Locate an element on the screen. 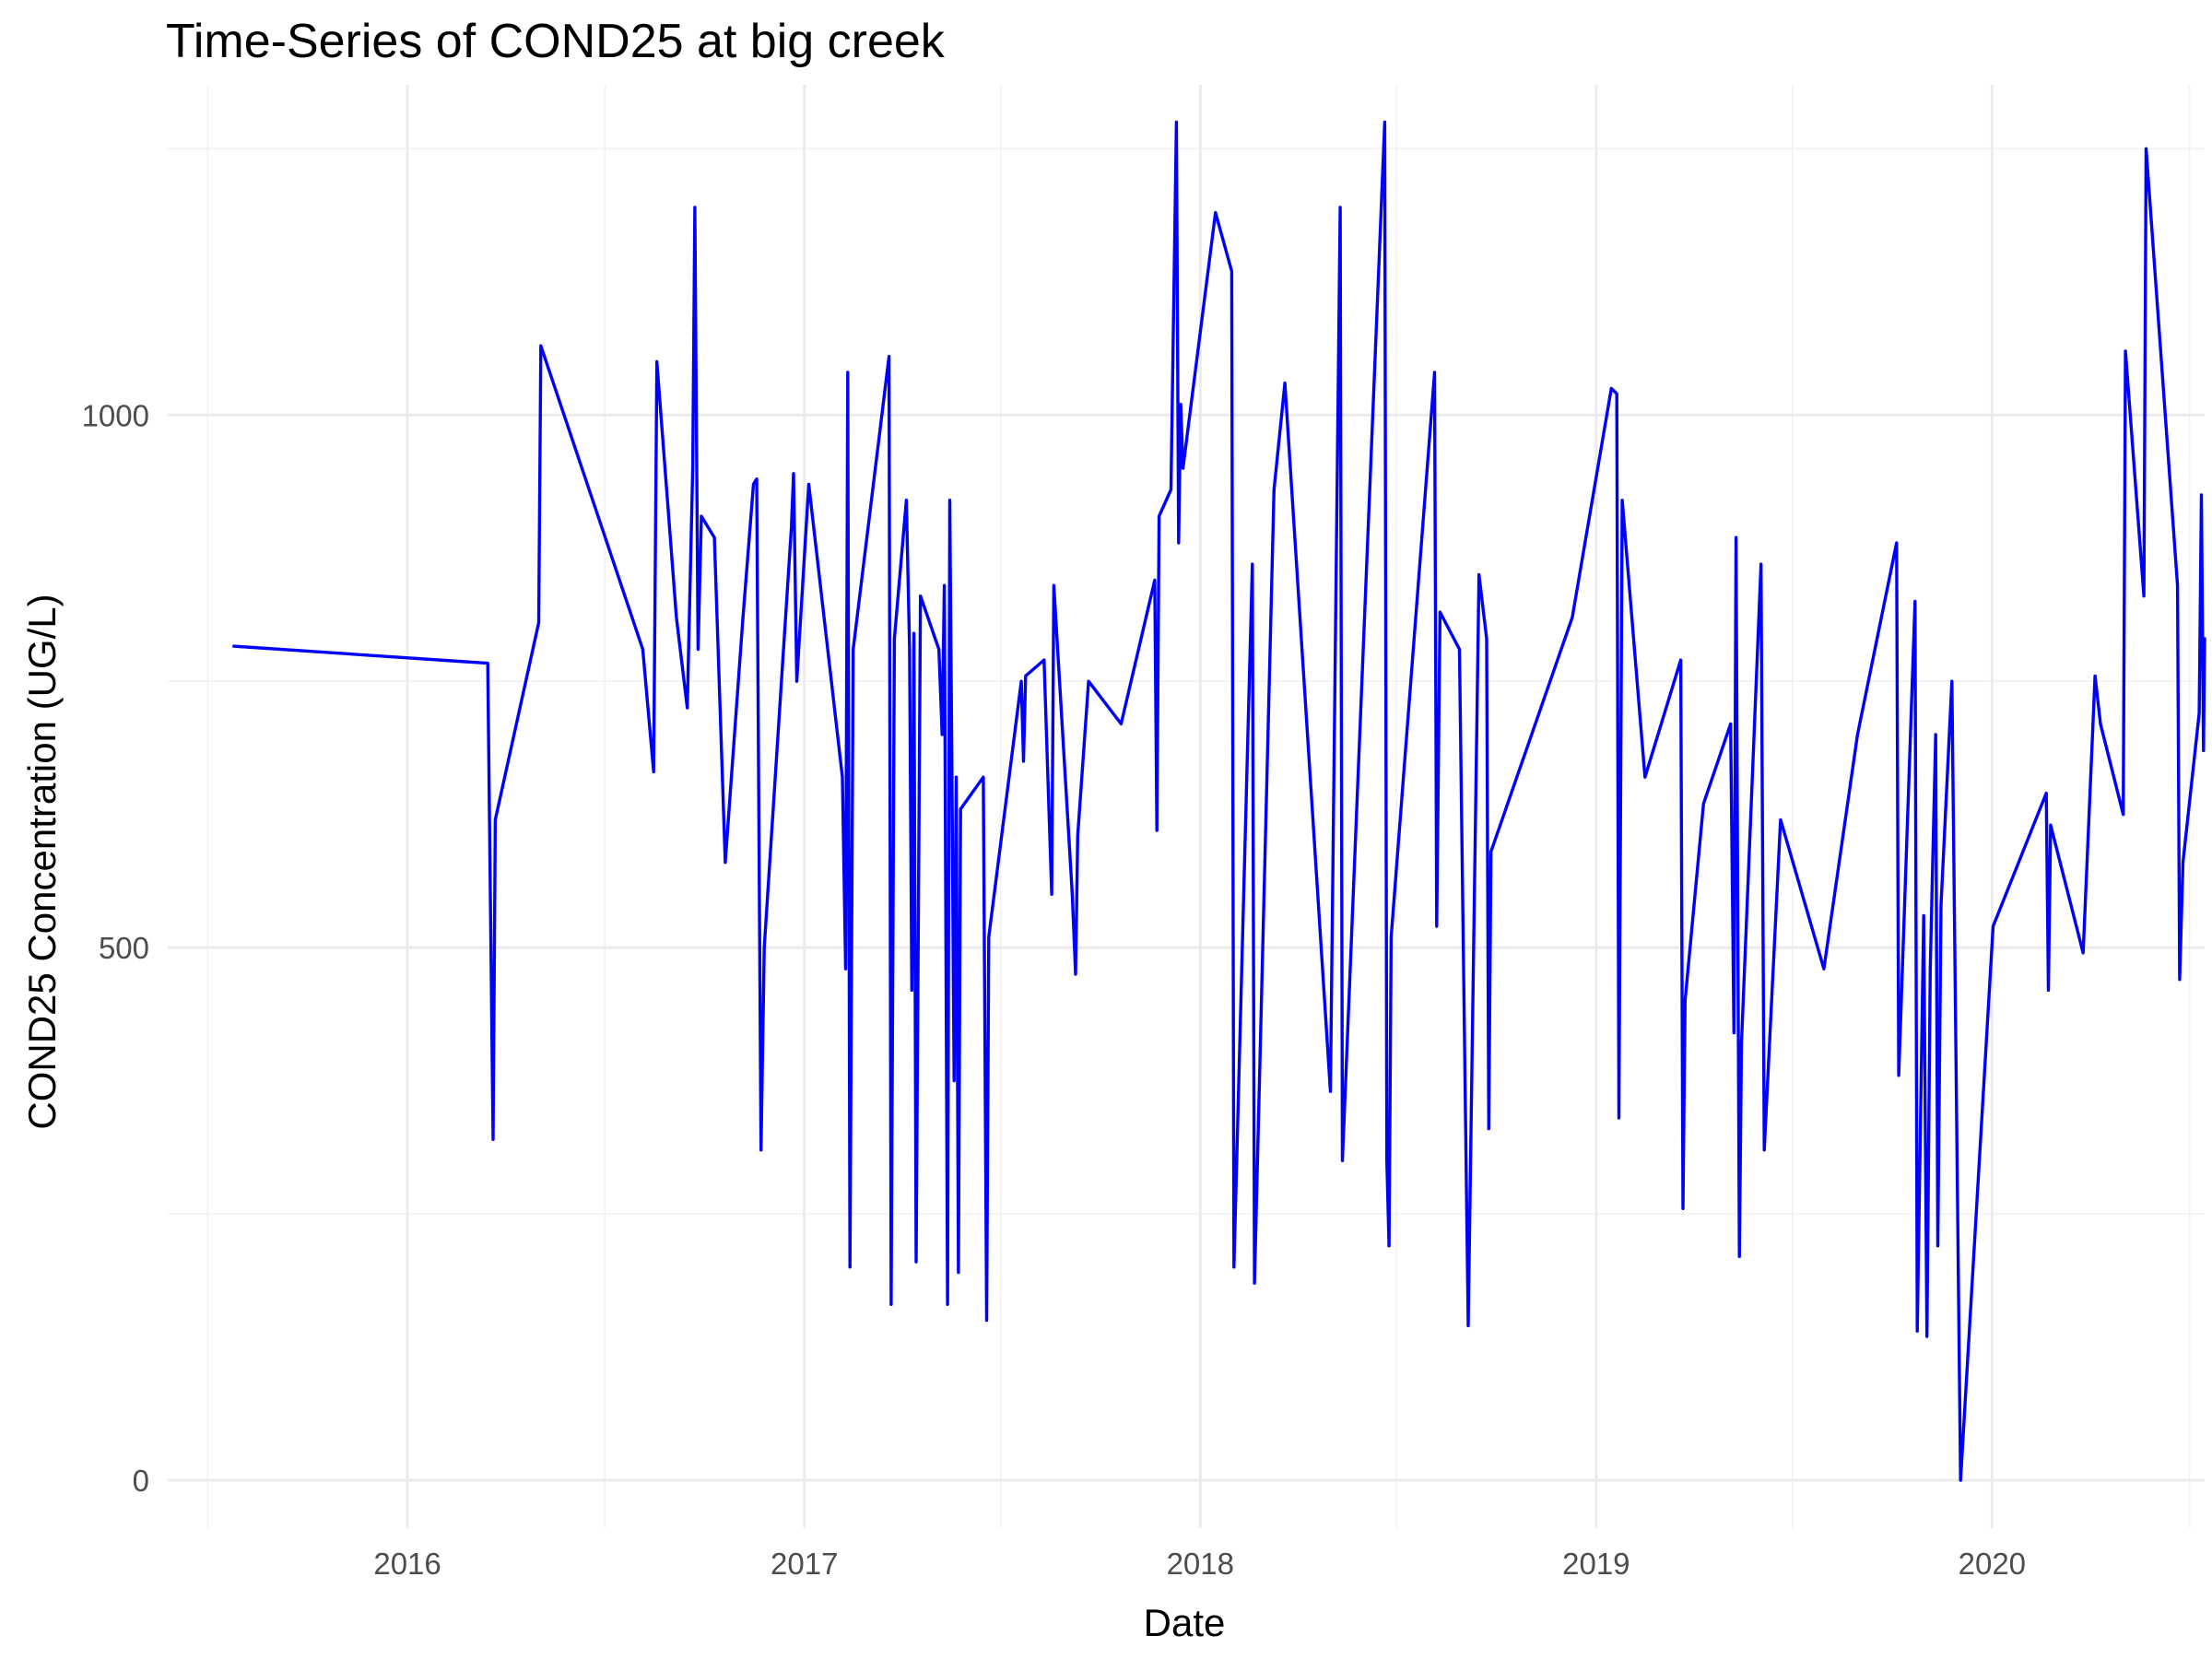  y-axis-title: COND25 Concentration (UG/L) is located at coordinates (42, 861).